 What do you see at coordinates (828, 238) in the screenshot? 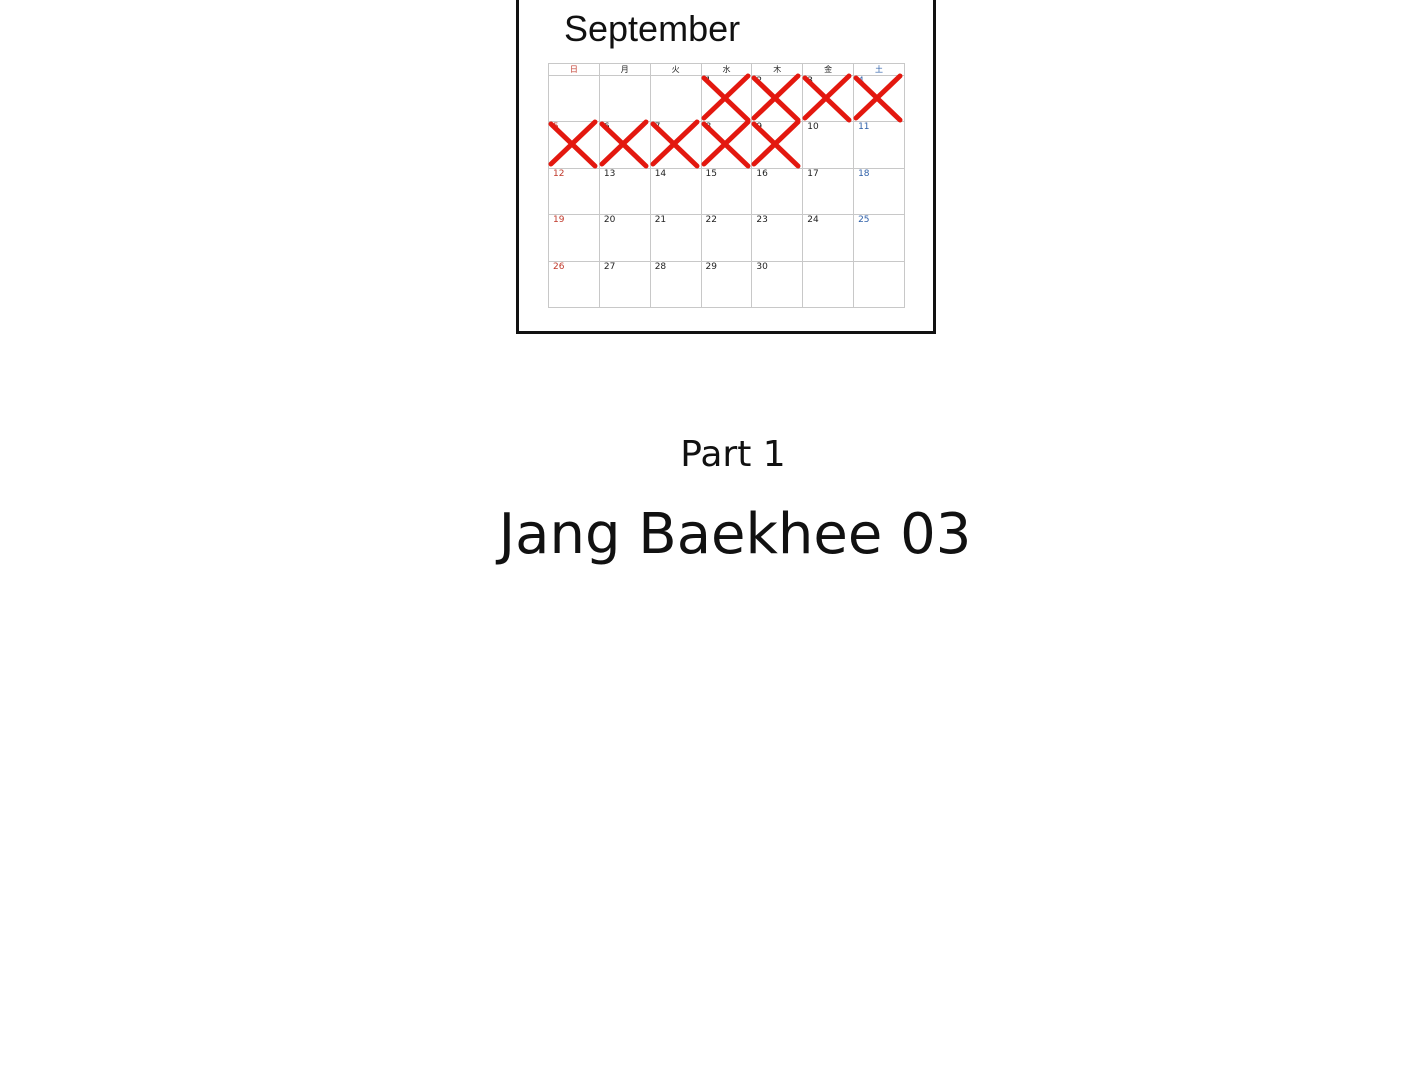
I see `day-cell: 24` at bounding box center [828, 238].